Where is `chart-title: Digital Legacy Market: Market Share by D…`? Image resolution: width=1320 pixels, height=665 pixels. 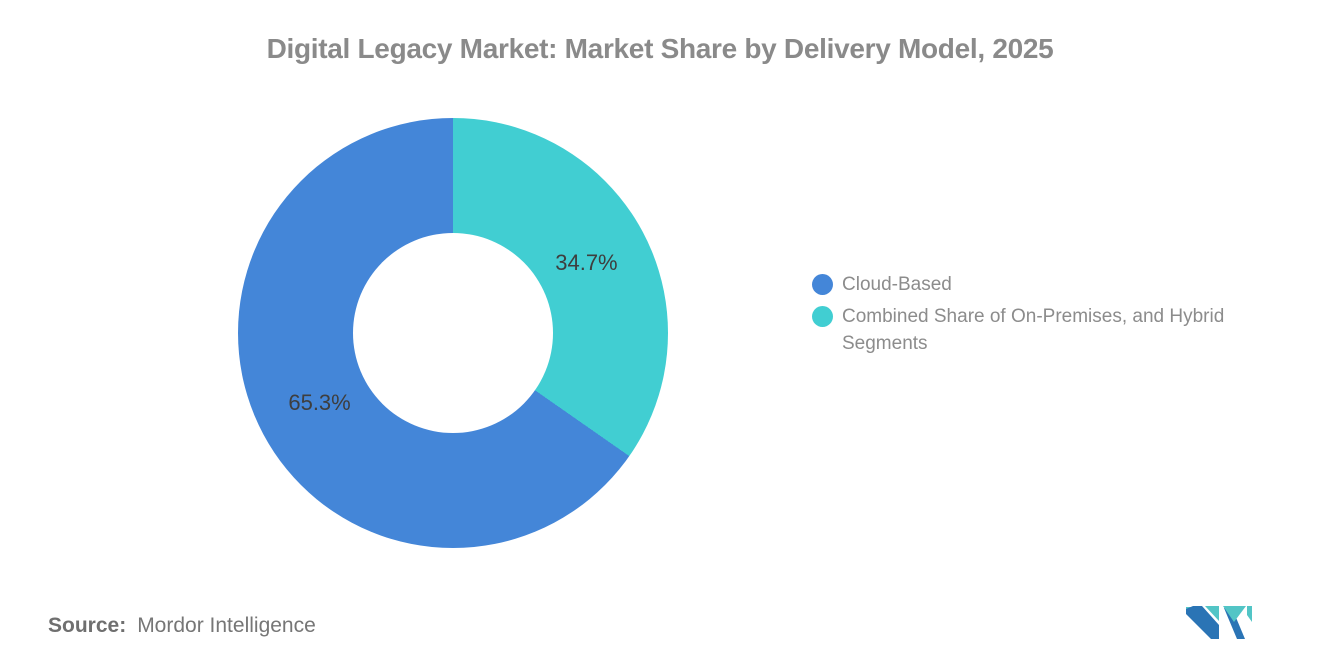 chart-title: Digital Legacy Market: Market Share by D… is located at coordinates (660, 48).